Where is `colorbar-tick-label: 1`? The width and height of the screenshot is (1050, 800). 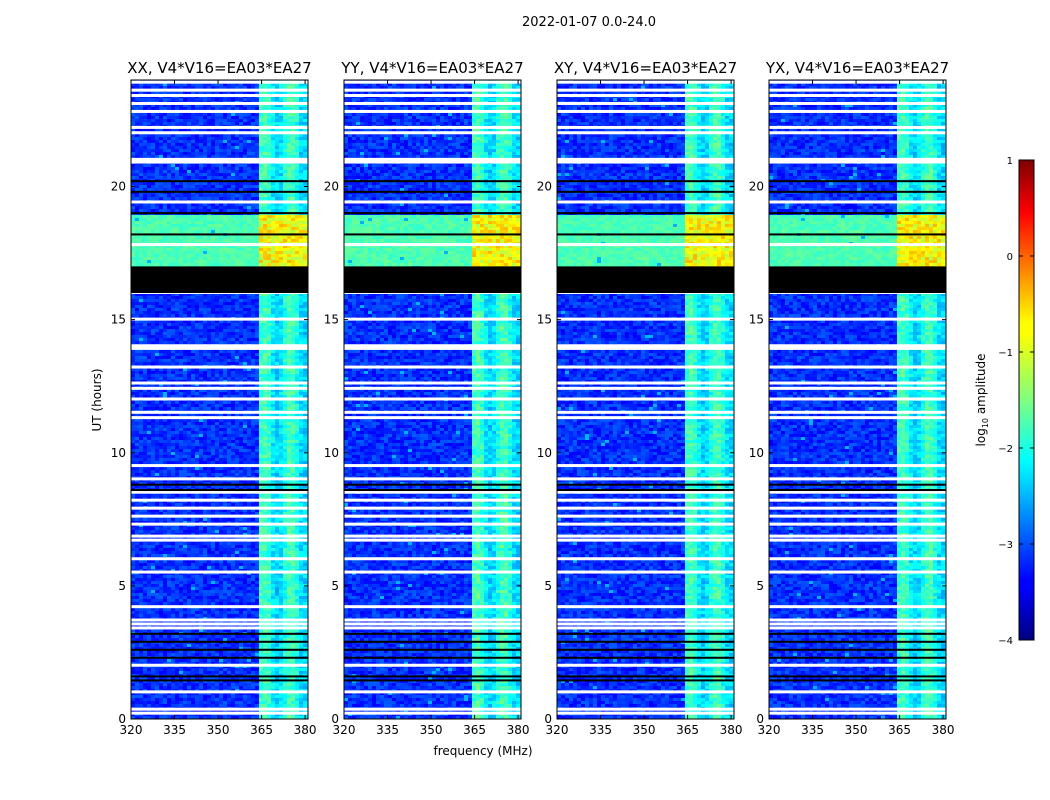
colorbar-tick-label: 1 is located at coordinates (1010, 161).